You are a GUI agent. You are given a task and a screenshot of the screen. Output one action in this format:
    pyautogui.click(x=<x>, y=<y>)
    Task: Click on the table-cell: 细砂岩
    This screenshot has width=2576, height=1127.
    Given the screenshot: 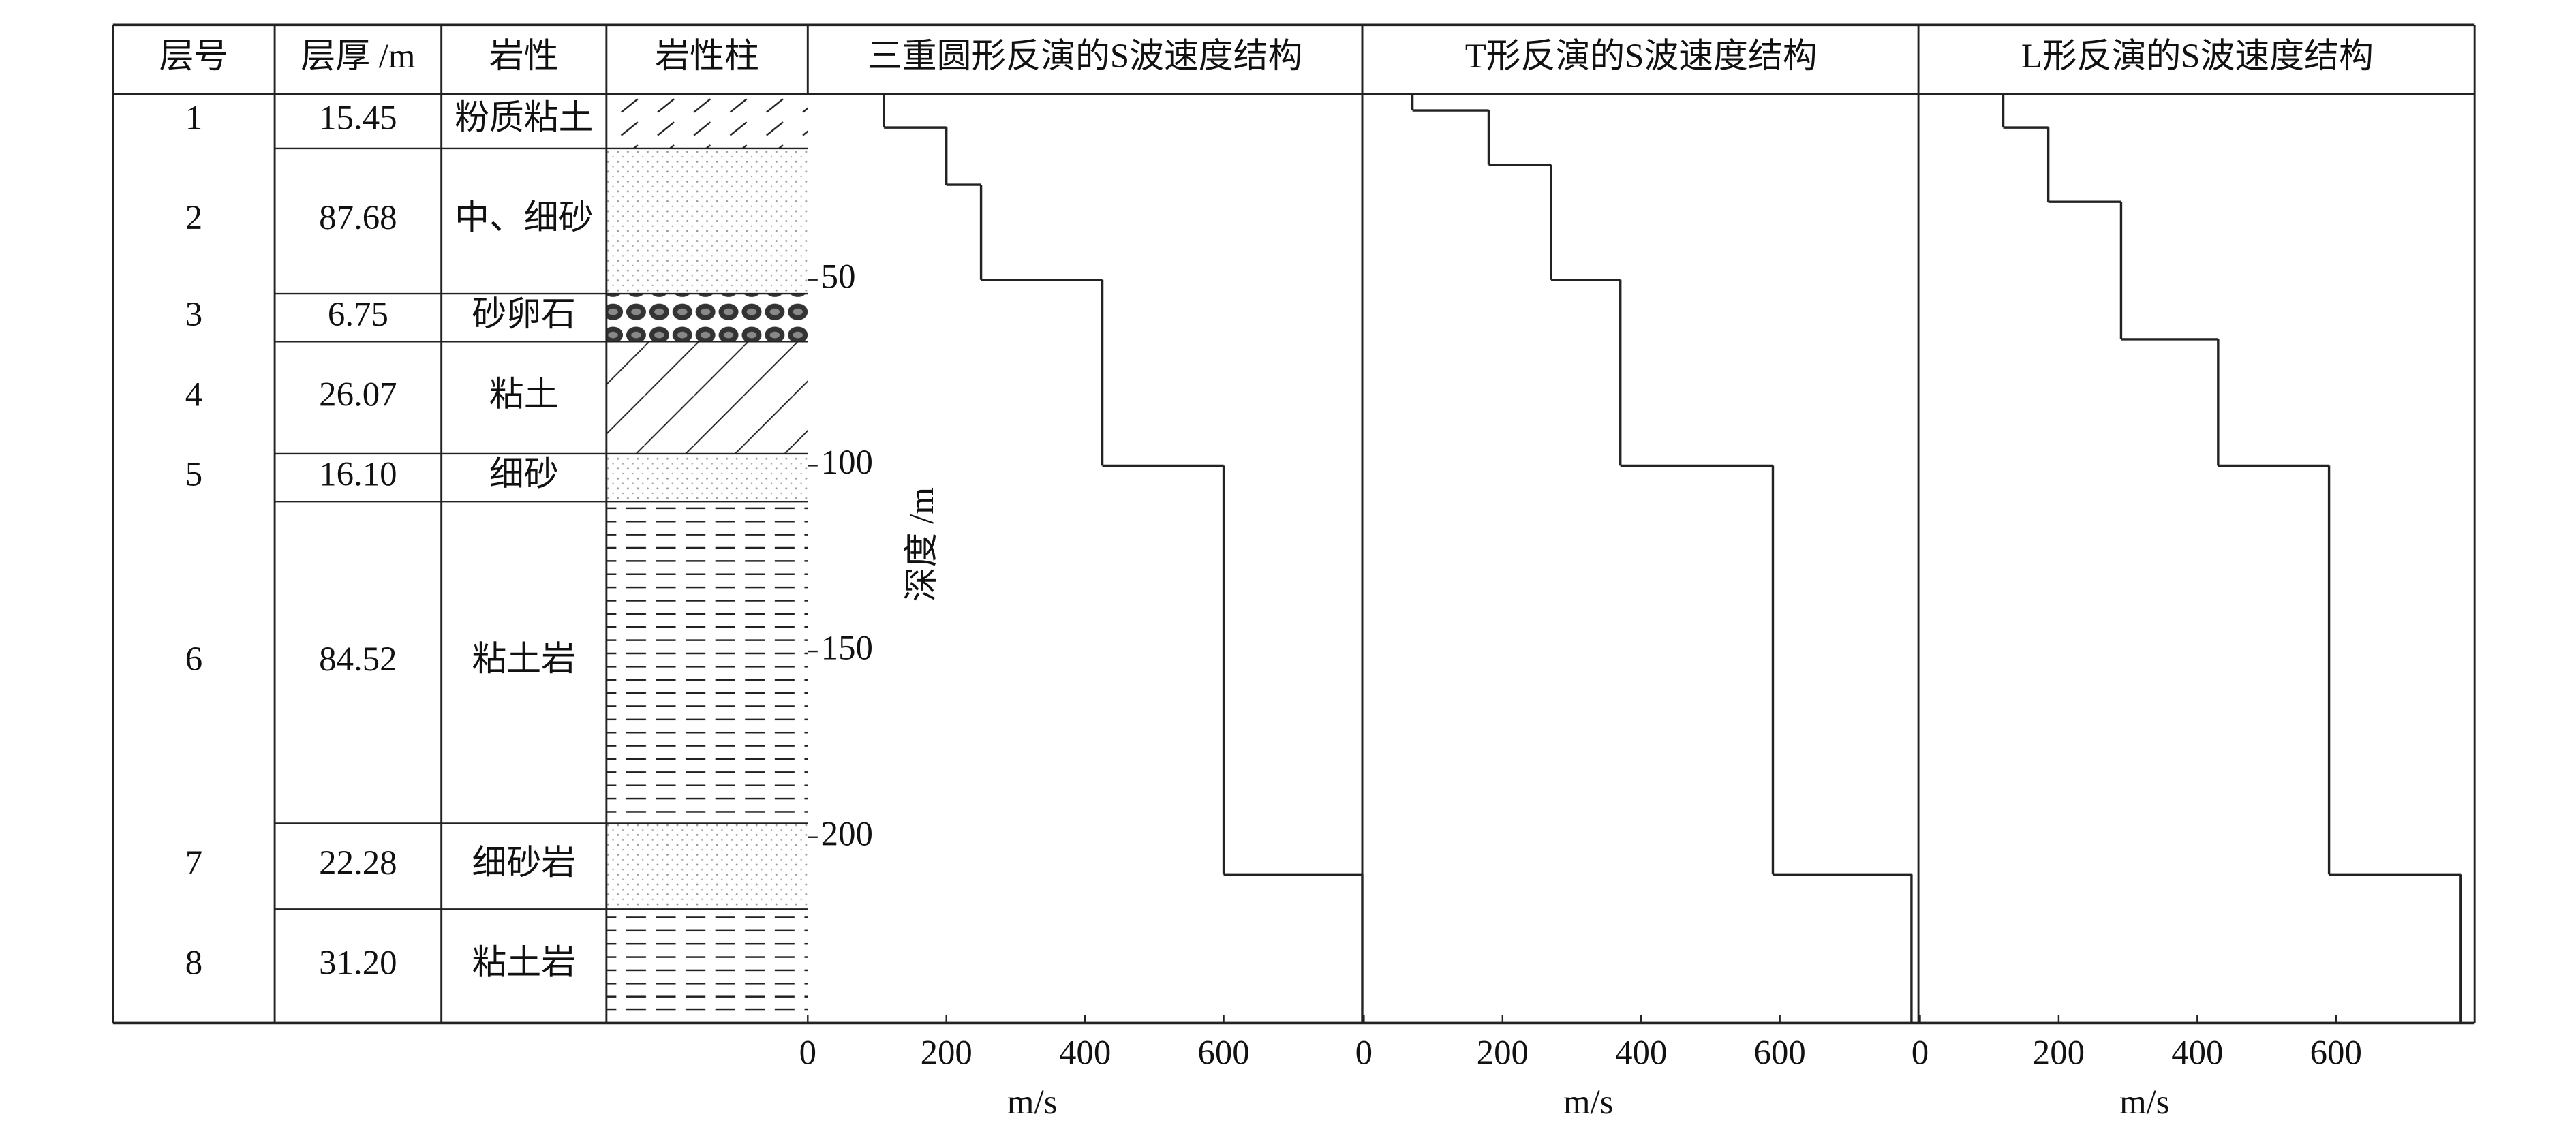 What is the action you would take?
    pyautogui.click(x=524, y=863)
    